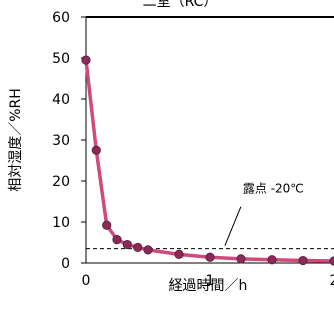 The width and height of the screenshot is (334, 323). What do you see at coordinates (61, 18) in the screenshot?
I see `y-tick-label-6: 60` at bounding box center [61, 18].